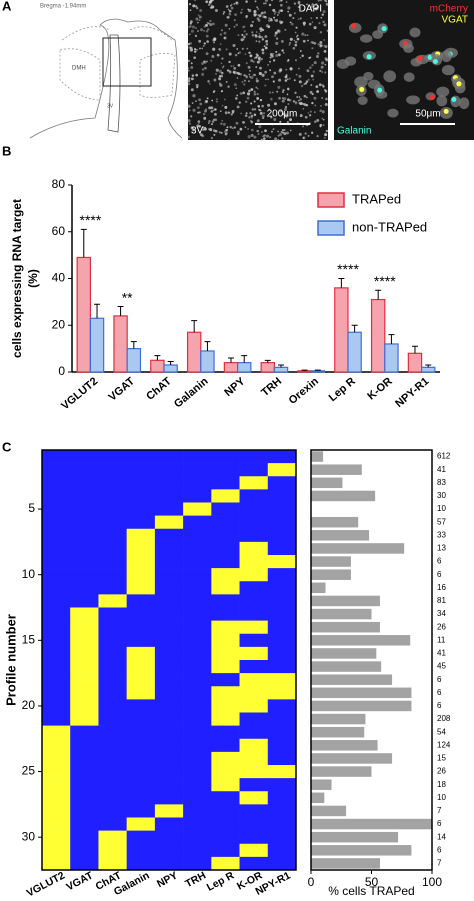 The height and width of the screenshot is (901, 474). Describe the element at coordinates (29, 771) in the screenshot. I see `y-tick-label: 25` at that location.